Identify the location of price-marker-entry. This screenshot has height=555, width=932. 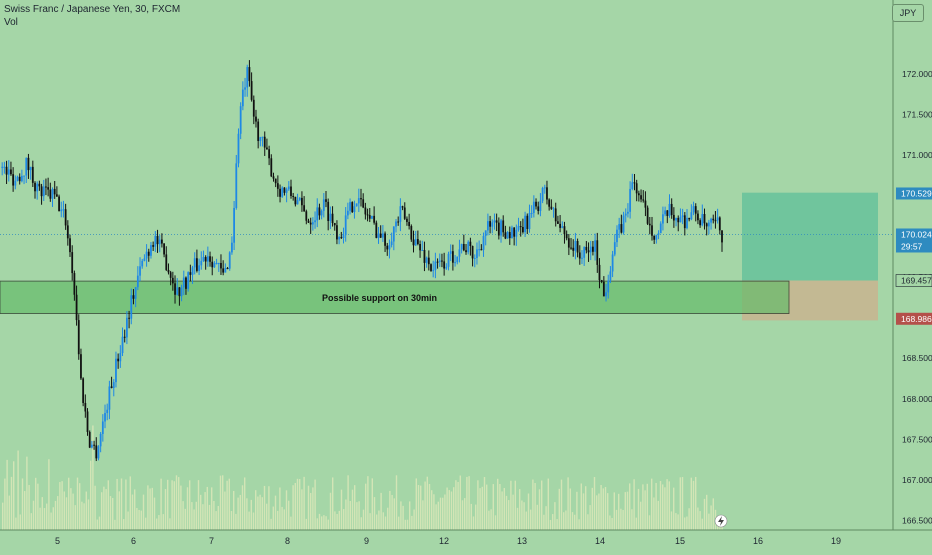
(913, 280).